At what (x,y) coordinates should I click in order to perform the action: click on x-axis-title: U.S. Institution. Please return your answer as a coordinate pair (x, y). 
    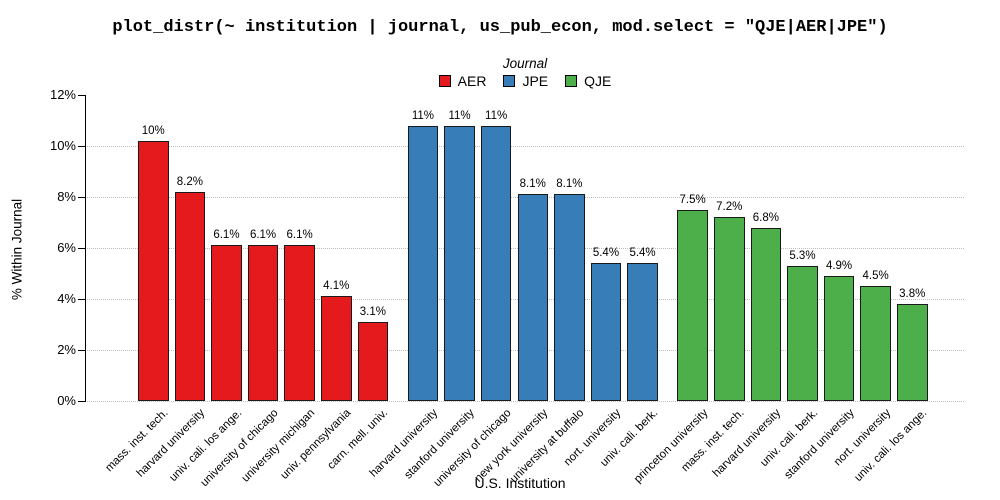
    Looking at the image, I should click on (520, 483).